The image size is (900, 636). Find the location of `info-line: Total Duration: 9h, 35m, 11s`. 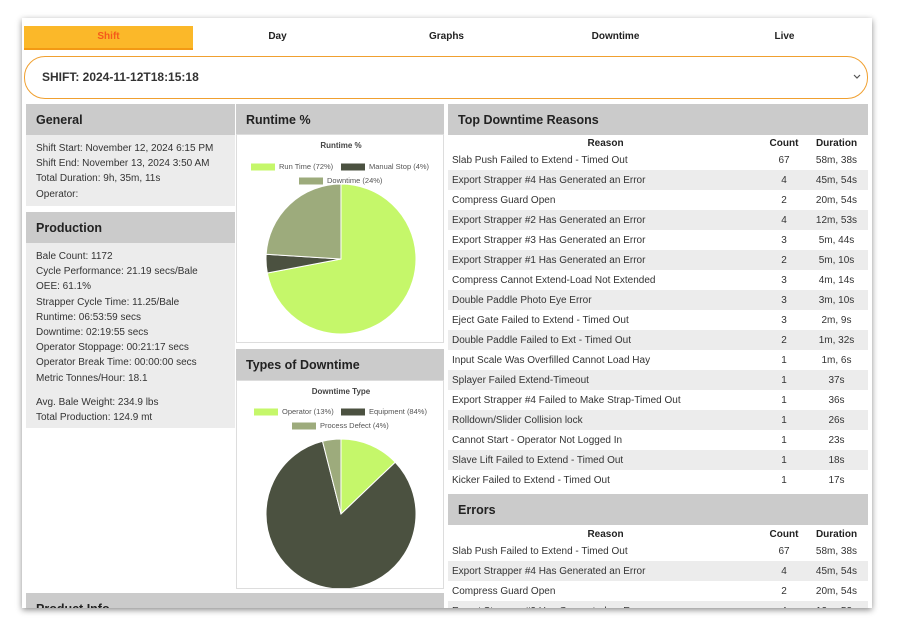

info-line: Total Duration: 9h, 35m, 11s is located at coordinates (98, 179).